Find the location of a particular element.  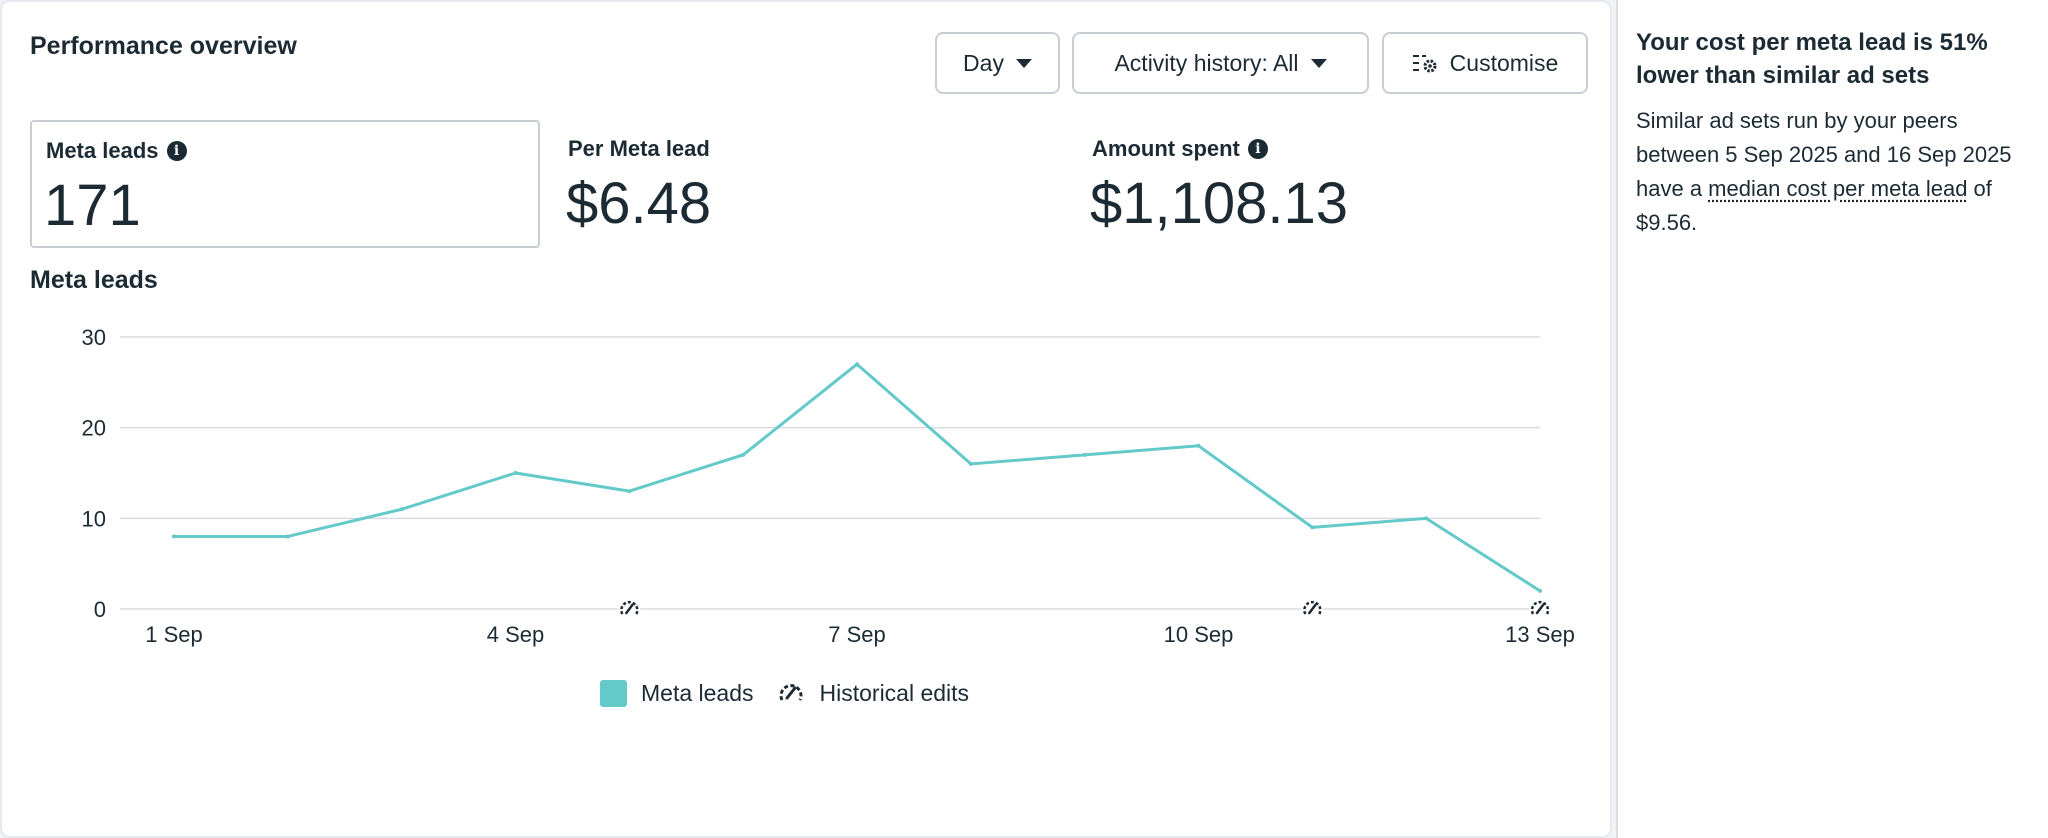

median-cost-link: median cost per meta lead is located at coordinates (1838, 188).